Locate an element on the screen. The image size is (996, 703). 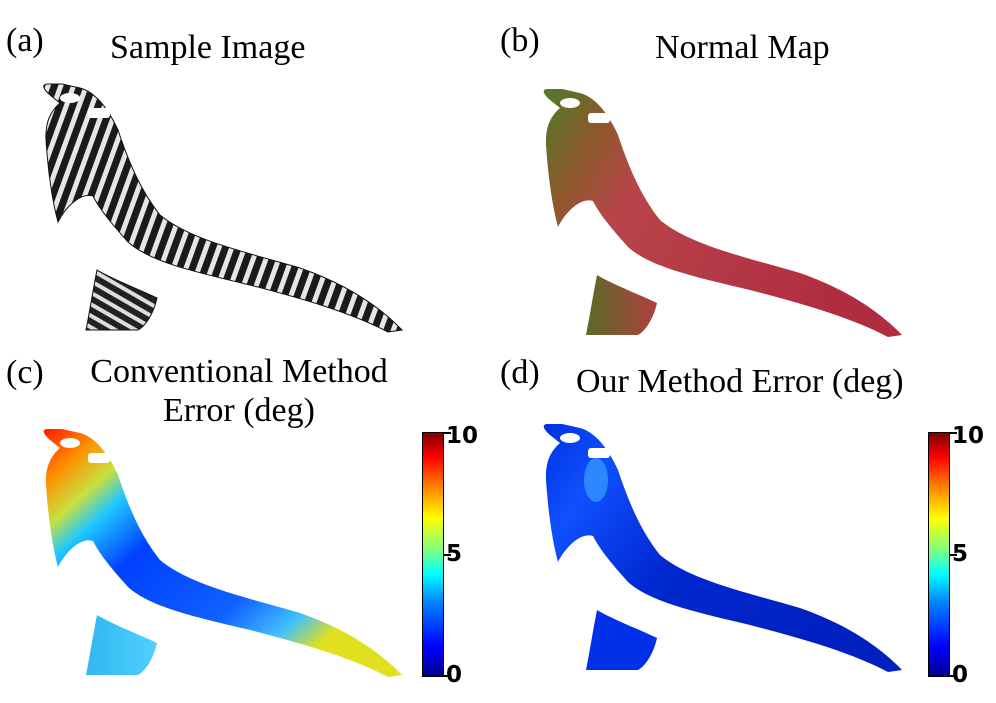
colorbar-d-tick-min is located at coordinates (953, 676).